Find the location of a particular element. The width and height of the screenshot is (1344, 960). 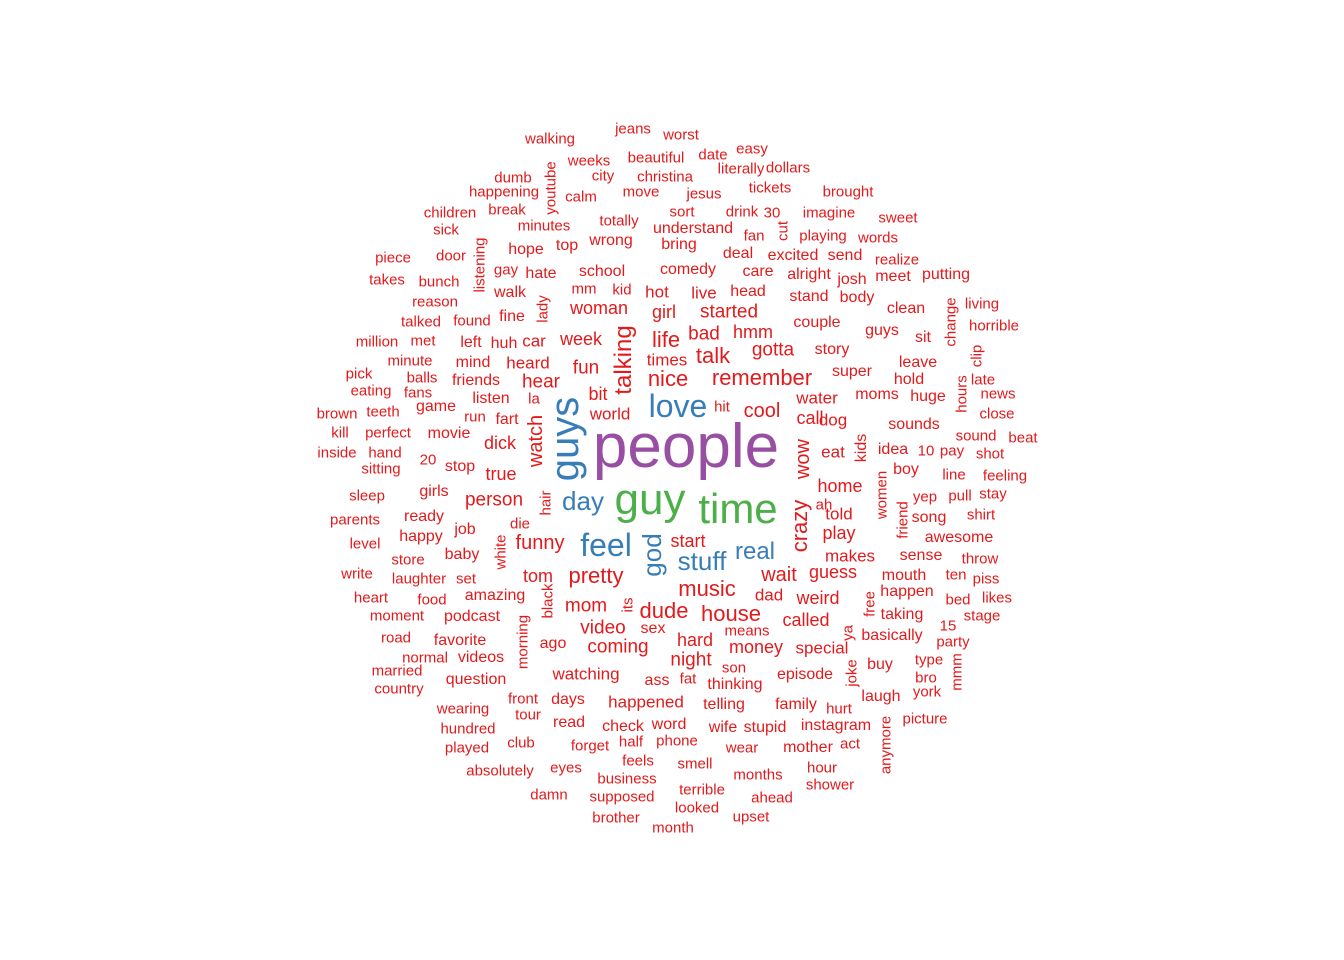

word-alright: alright is located at coordinates (809, 274).